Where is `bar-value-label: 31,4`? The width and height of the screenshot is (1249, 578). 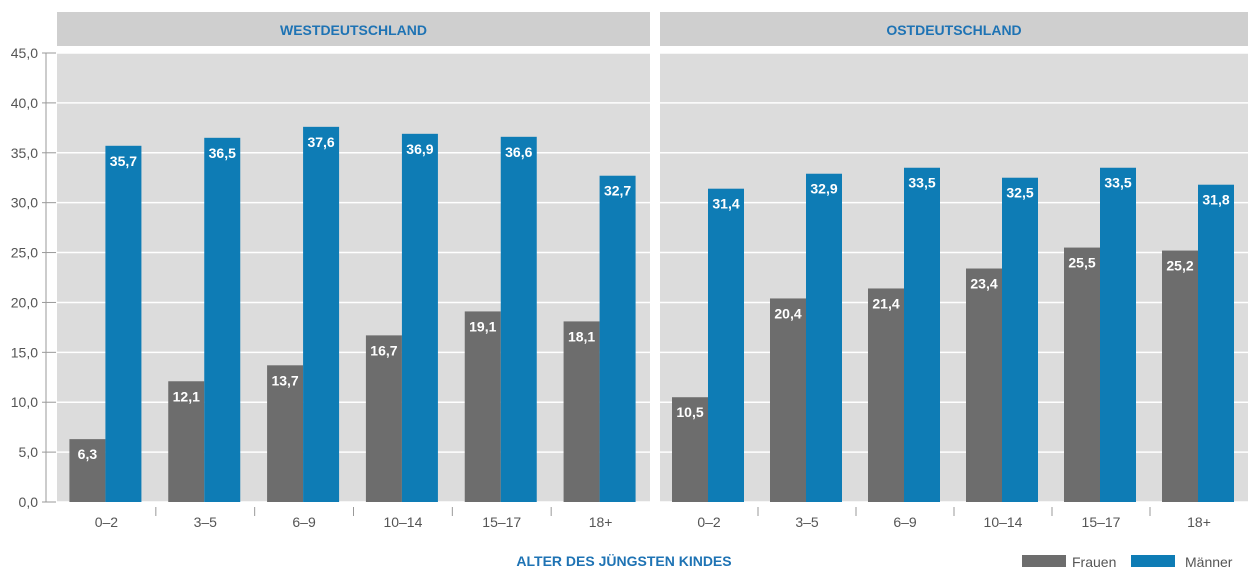 bar-value-label: 31,4 is located at coordinates (725, 204).